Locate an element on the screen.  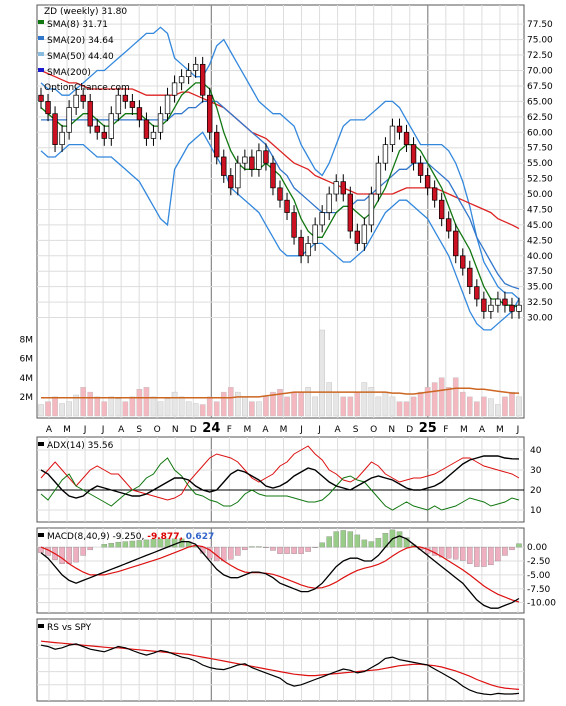
macd-tick-label: -7.50 is located at coordinates (539, 590).